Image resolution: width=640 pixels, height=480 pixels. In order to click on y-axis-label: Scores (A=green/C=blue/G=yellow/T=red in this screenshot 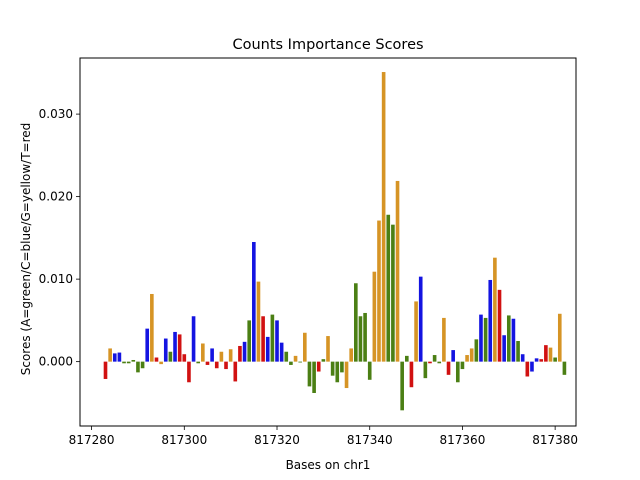, I will do `click(26, 249)`.